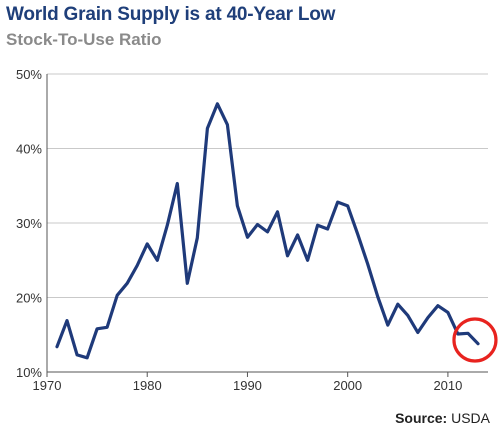  What do you see at coordinates (29, 372) in the screenshot?
I see `y-tick-label: 10%` at bounding box center [29, 372].